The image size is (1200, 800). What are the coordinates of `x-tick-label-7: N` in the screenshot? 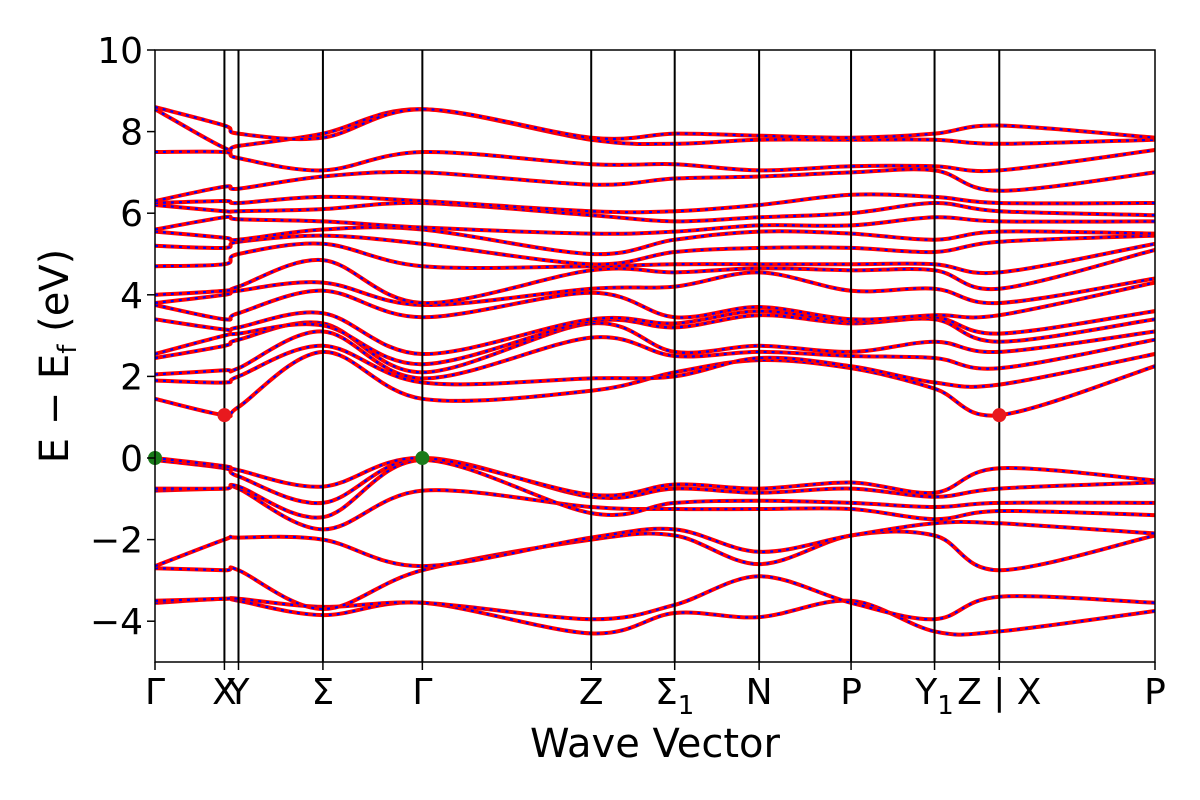 It's located at (759, 692).